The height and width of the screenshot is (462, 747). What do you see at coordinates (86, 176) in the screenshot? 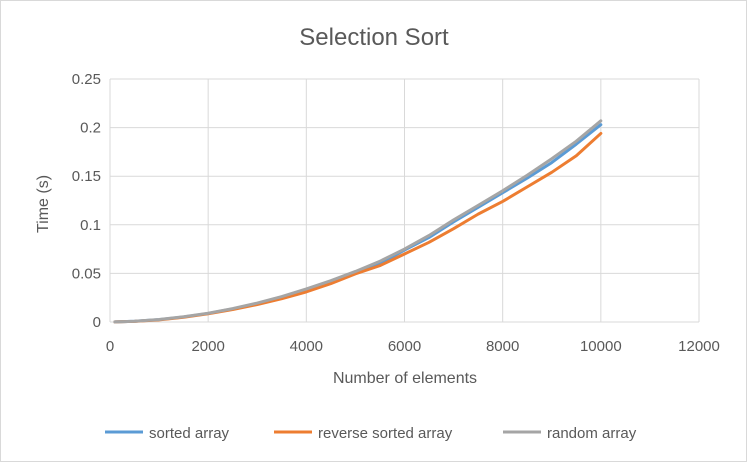
I see `y-tick-label: 0.15` at bounding box center [86, 176].